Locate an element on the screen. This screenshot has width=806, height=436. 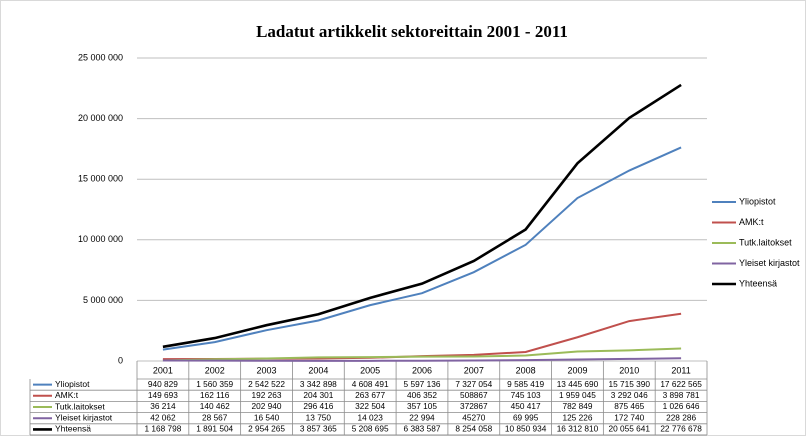
table-row-label: Tutk.laitokset is located at coordinates (80, 406).